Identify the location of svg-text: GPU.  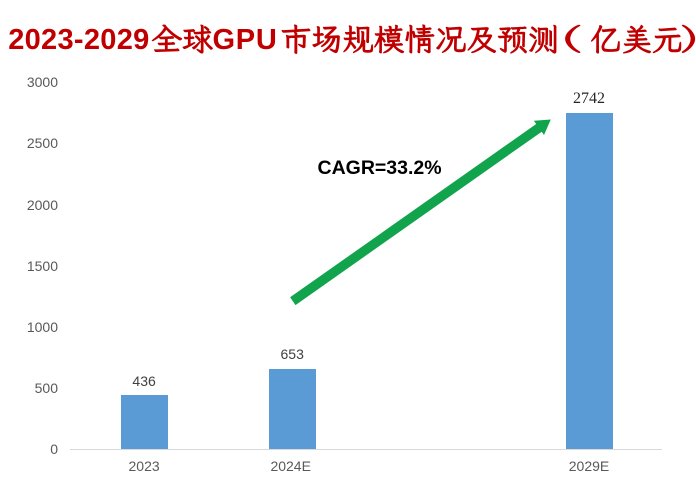
(245, 40).